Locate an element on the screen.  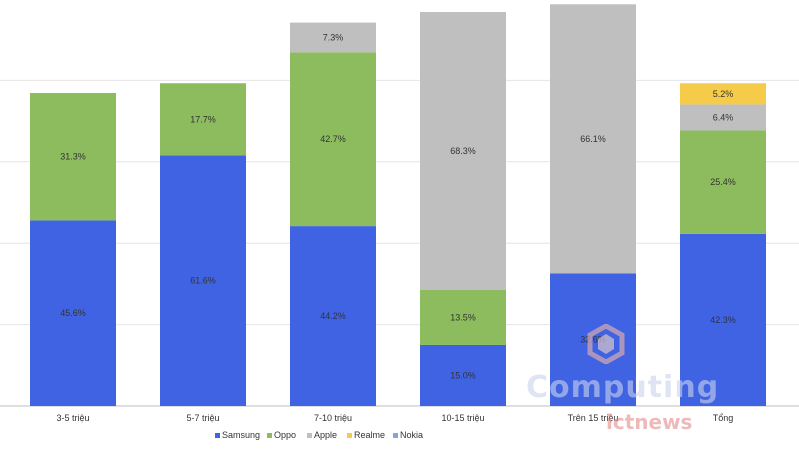
x-tick-label-0: 3-5 triệu is located at coordinates (72, 418).